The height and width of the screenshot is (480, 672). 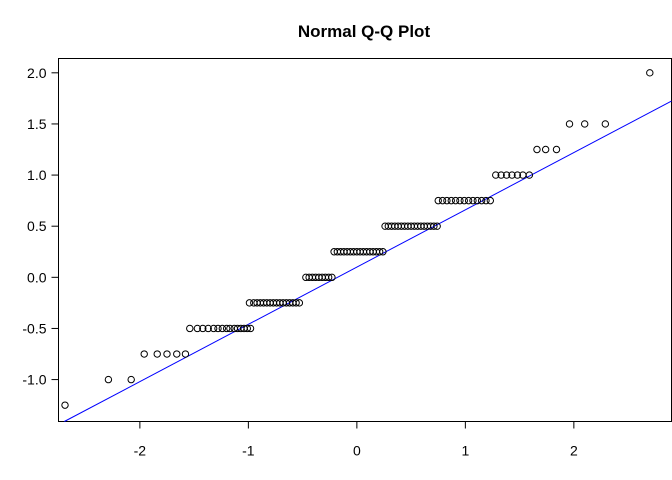 I want to click on y-tick-label: 1.5, so click(x=37, y=124).